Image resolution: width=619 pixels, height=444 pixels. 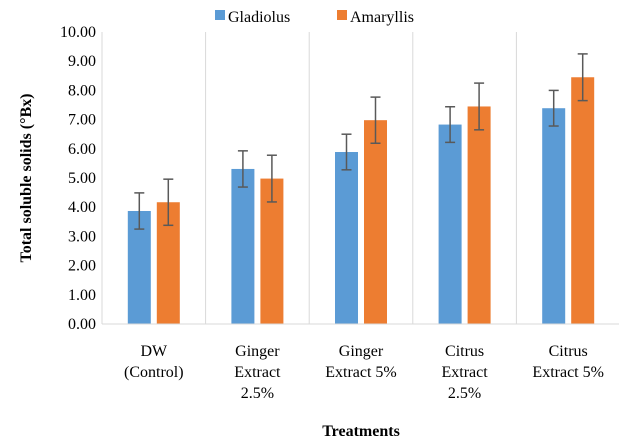 What do you see at coordinates (82, 61) in the screenshot?
I see `y-tick-label: 9.00` at bounding box center [82, 61].